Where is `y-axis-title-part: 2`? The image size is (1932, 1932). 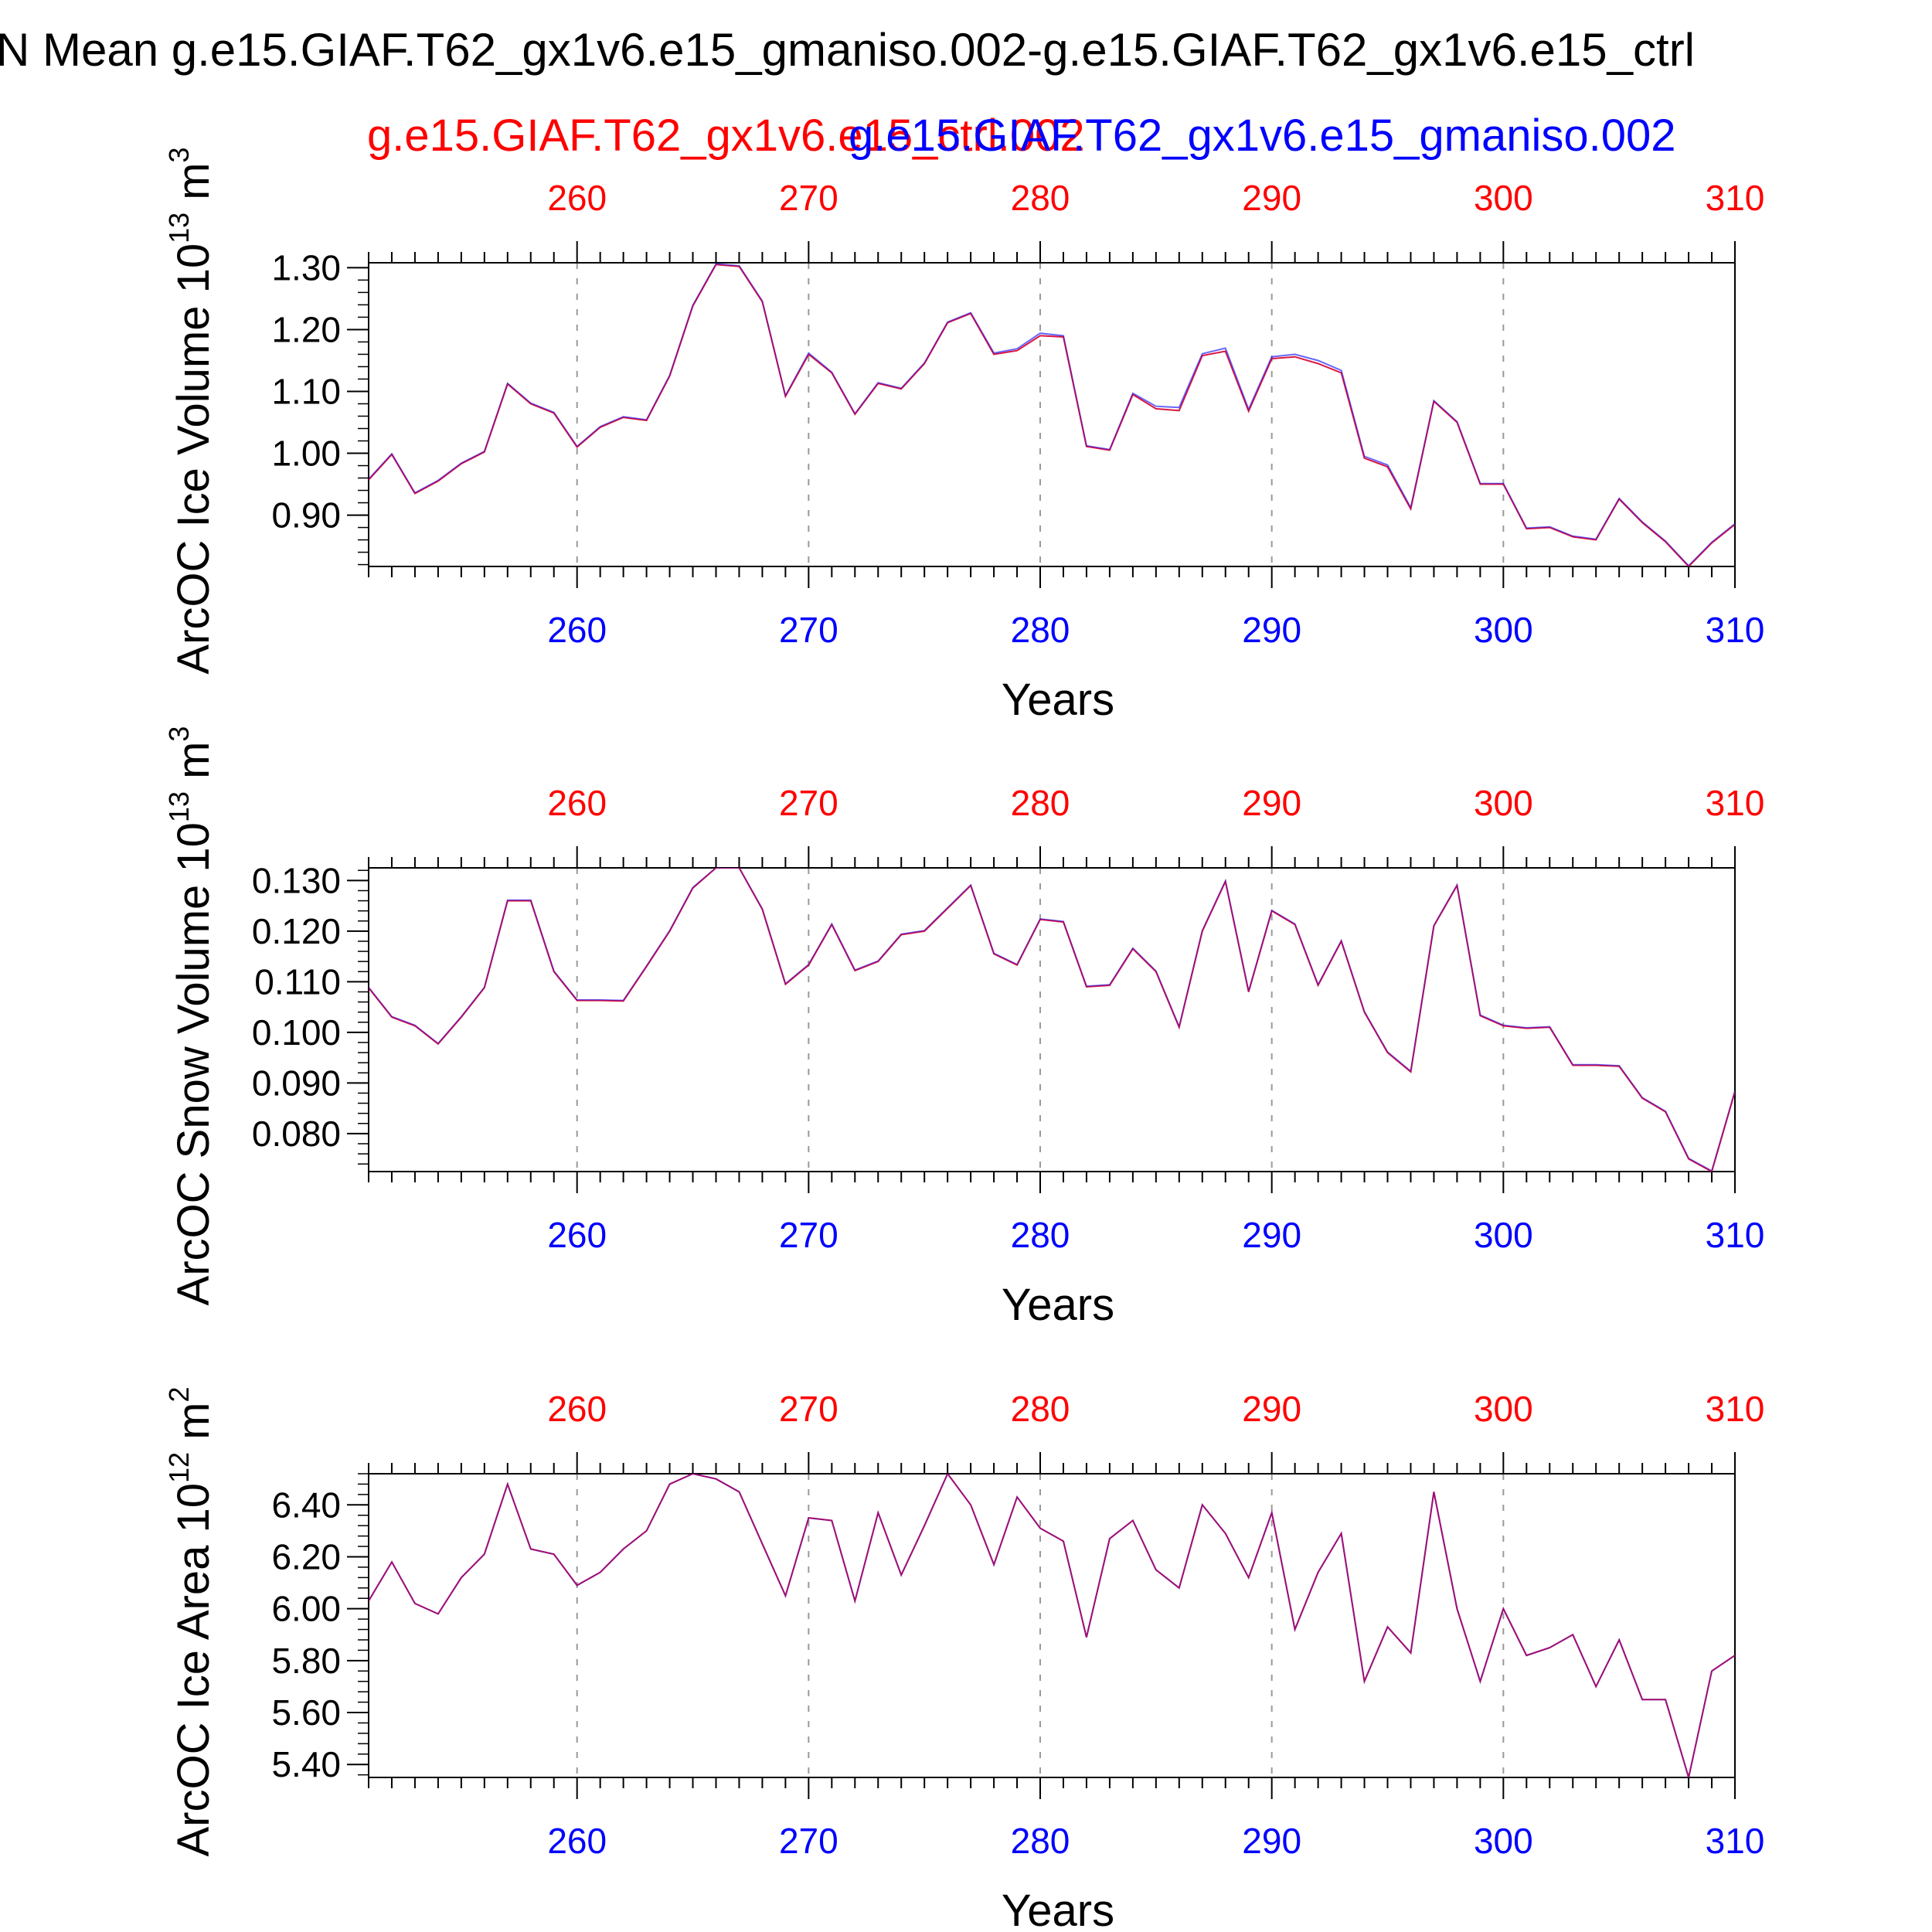
y-axis-title-part: 2 is located at coordinates (179, 1394).